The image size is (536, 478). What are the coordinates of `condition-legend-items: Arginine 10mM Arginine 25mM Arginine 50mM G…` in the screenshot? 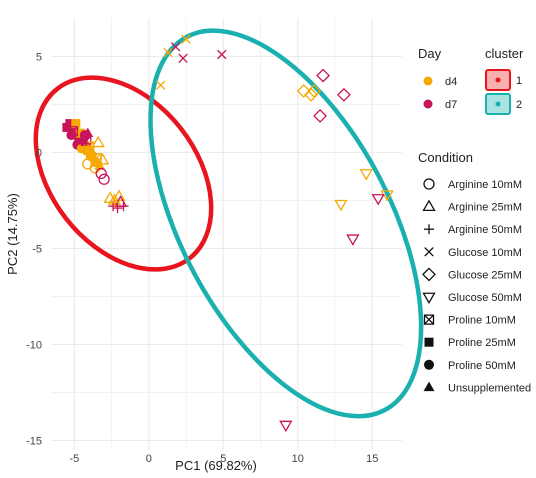 It's located at (476, 286).